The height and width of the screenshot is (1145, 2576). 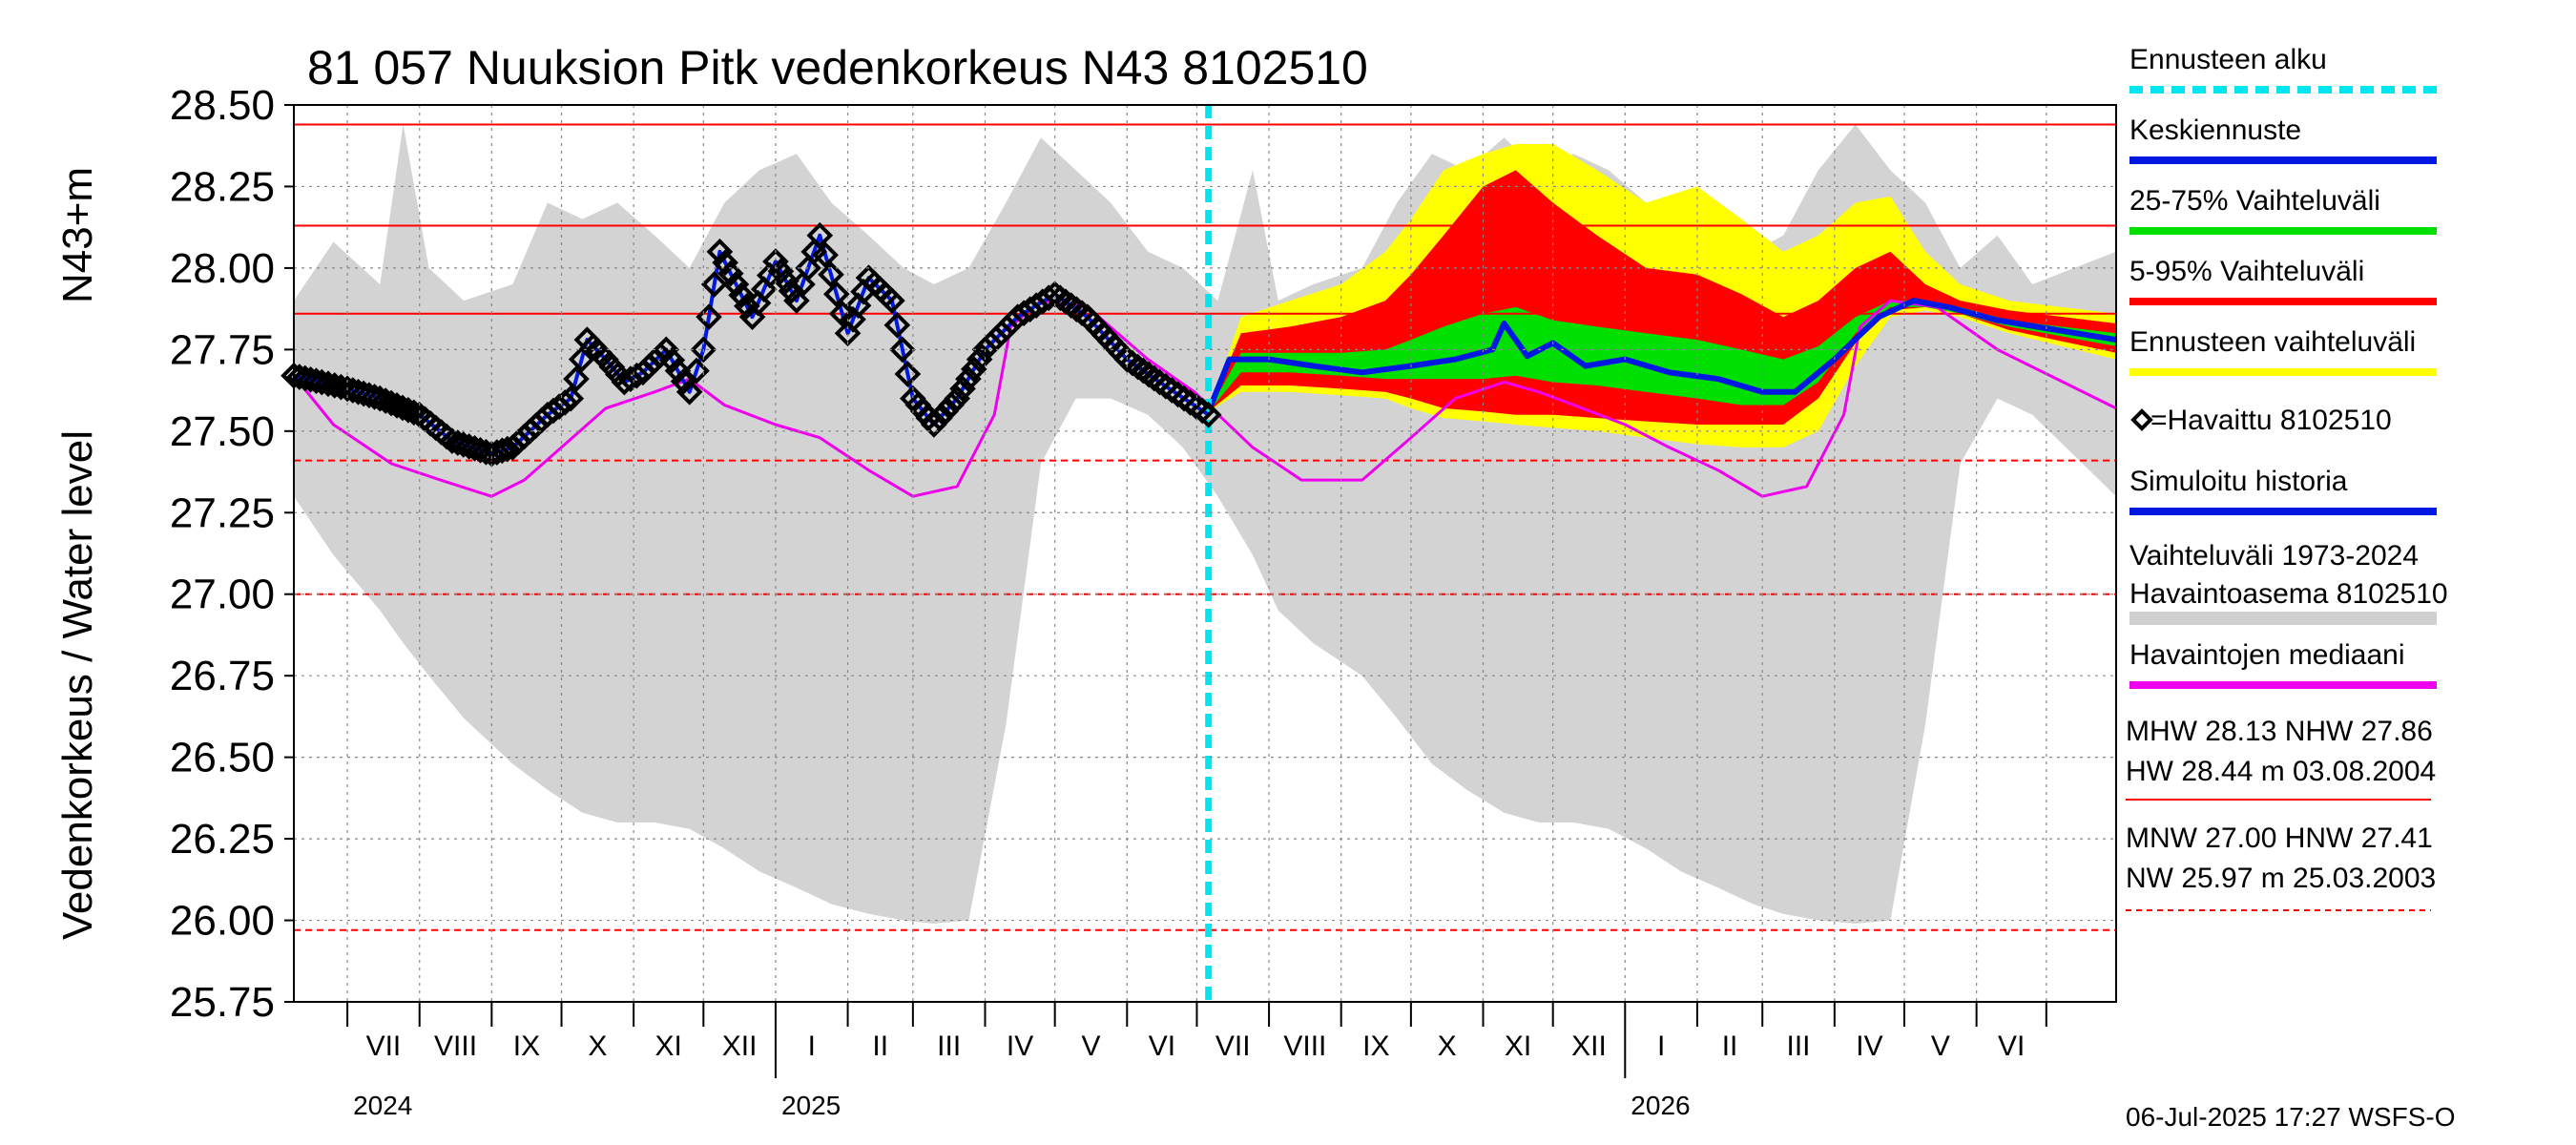 I want to click on footer-timestamp: 06-Jul-2025 17:27 WSFS-O, so click(x=2291, y=1117).